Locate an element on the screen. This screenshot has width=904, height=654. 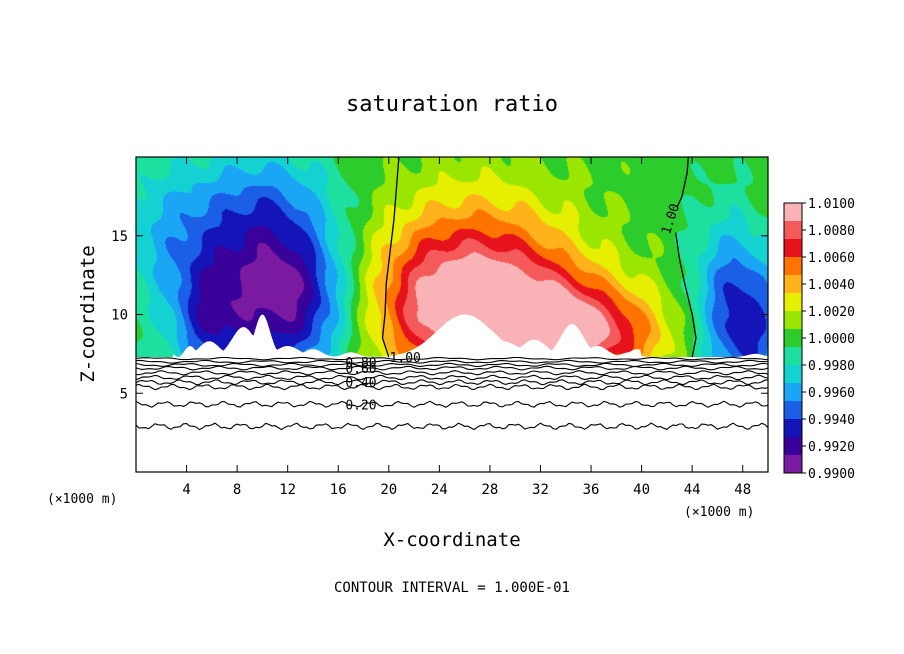
x-tick-label: 48 is located at coordinates (742, 490).